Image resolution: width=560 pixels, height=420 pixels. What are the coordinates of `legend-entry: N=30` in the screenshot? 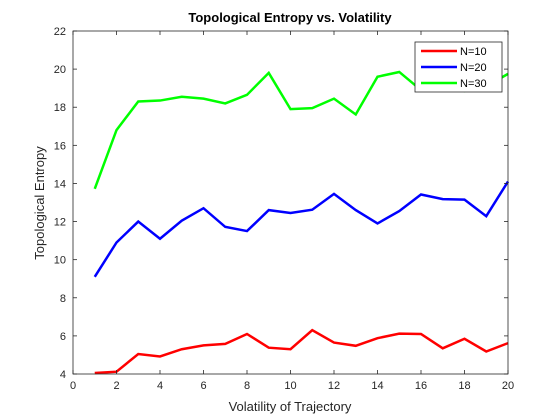 It's located at (473, 84).